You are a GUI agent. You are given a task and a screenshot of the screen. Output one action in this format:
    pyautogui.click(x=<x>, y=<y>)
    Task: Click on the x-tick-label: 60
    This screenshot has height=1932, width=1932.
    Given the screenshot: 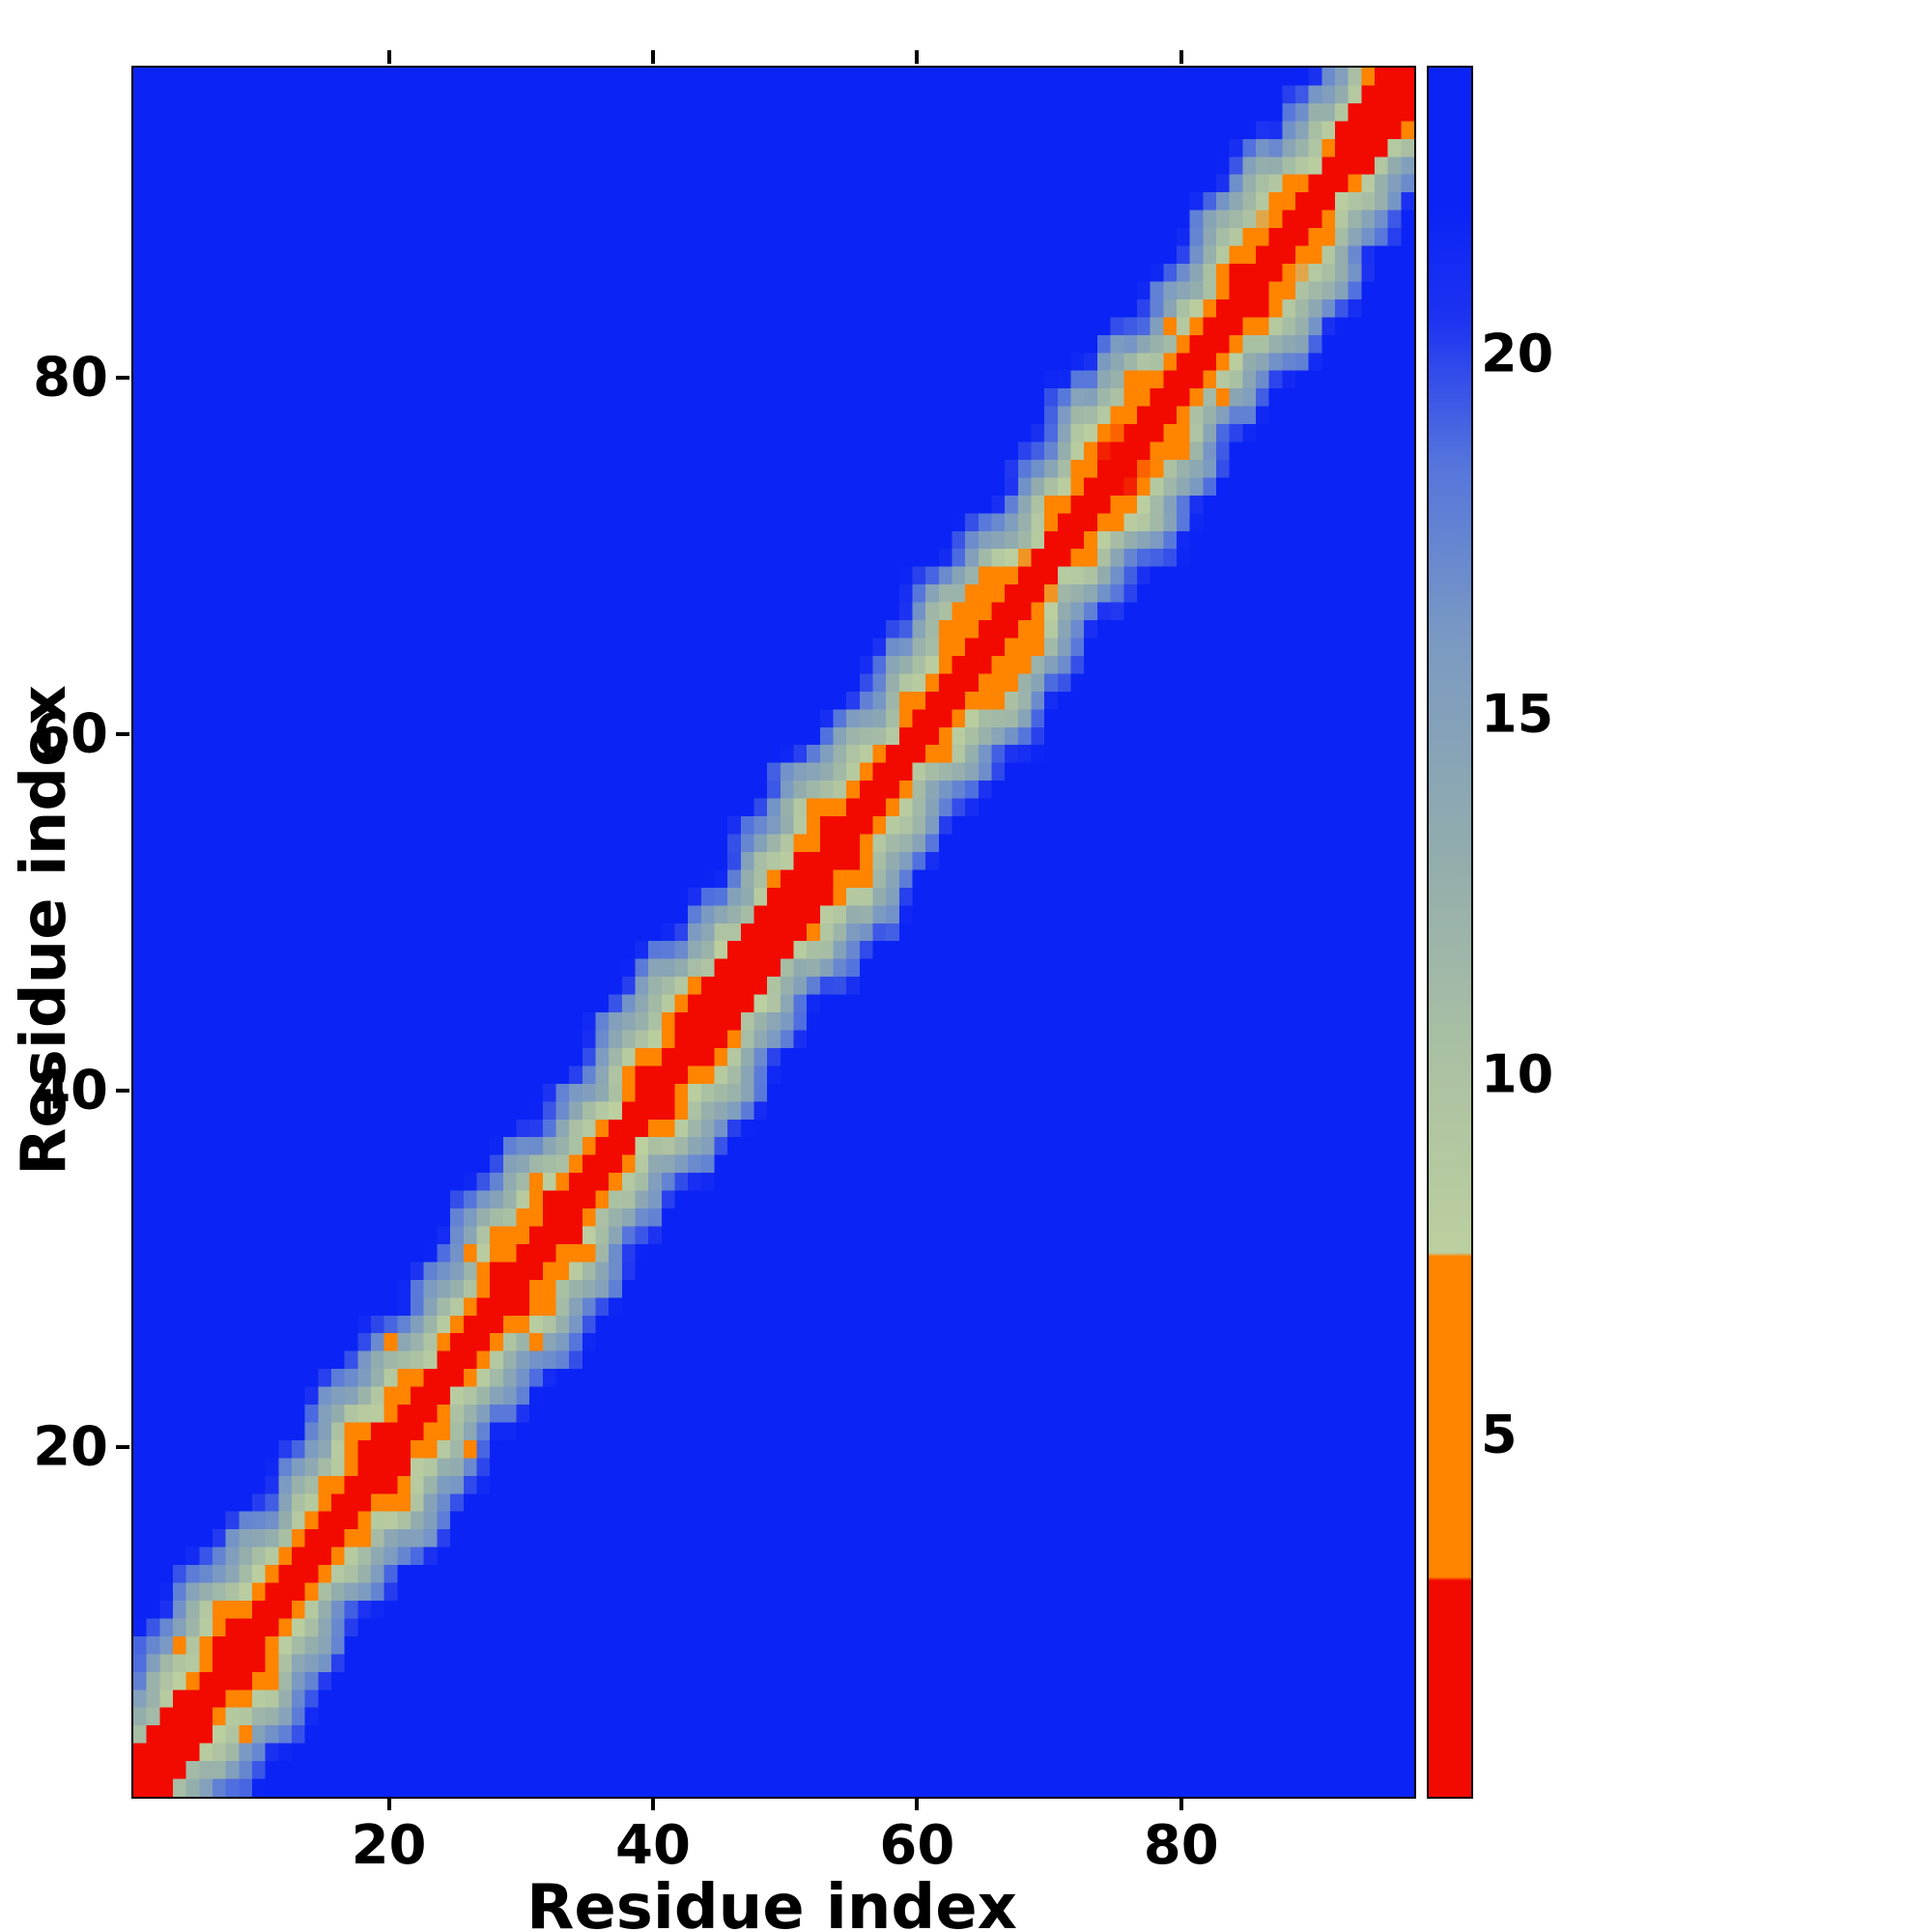 What is the action you would take?
    pyautogui.click(x=917, y=1845)
    